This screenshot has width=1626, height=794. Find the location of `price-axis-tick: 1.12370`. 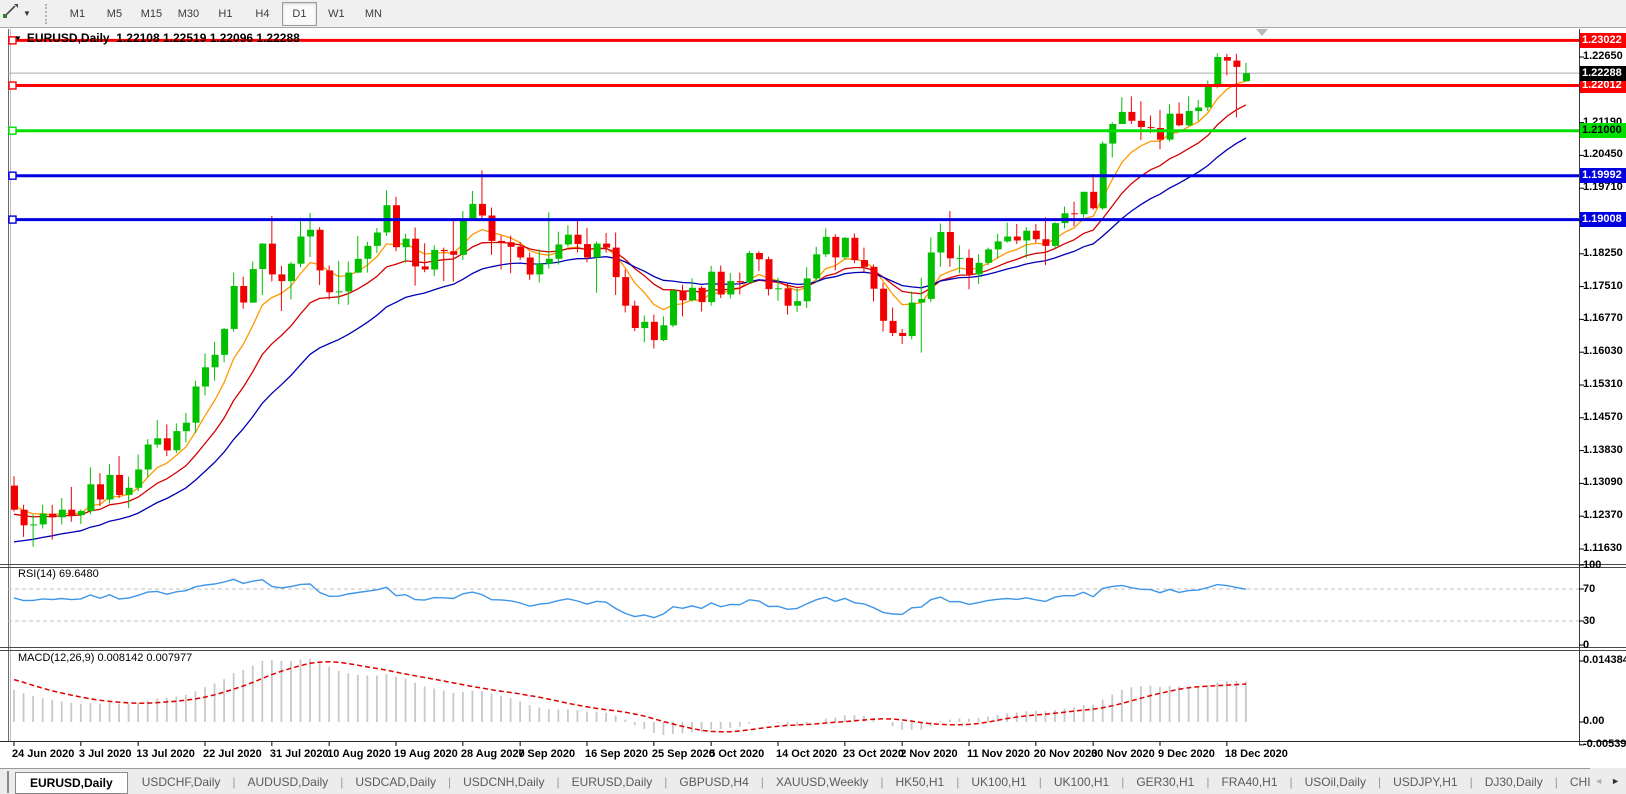

price-axis-tick: 1.12370 is located at coordinates (1603, 515).